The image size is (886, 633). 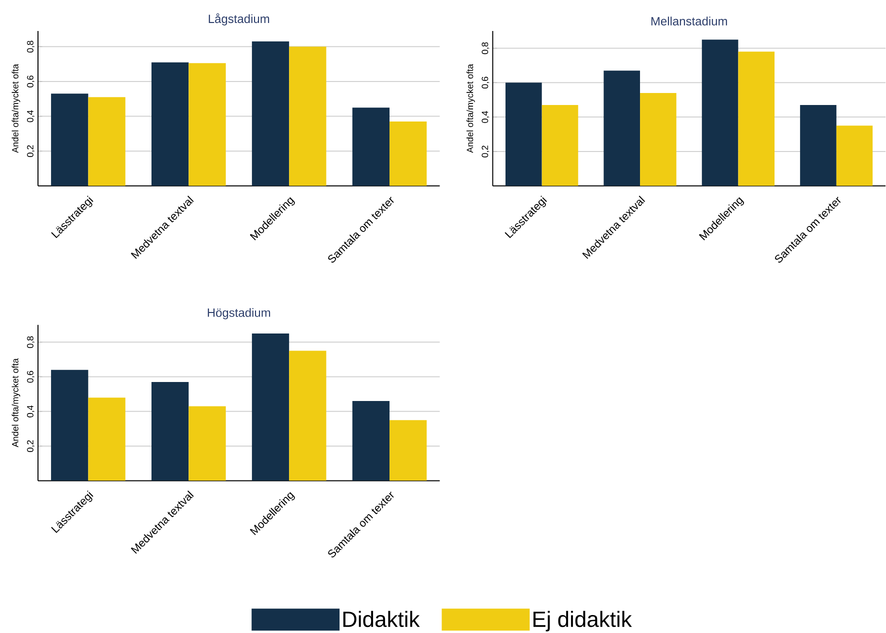 I want to click on legend-label: Didaktik, so click(x=381, y=619).